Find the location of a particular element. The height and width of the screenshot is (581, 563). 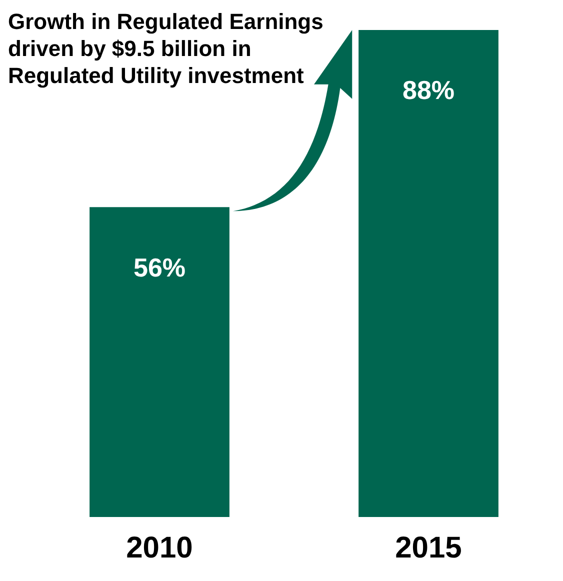

chart-title: Growth in Regulated Earnings driven by $9.5 billion in Regulated Utility investment is located at coordinates (166, 48).